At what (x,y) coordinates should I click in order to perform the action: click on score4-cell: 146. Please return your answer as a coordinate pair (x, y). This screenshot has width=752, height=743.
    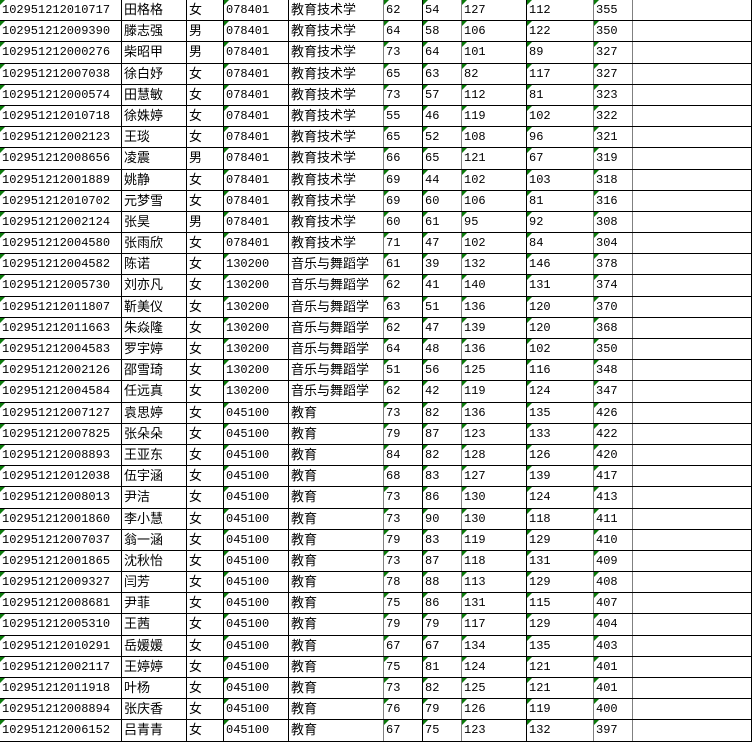
    Looking at the image, I should click on (560, 264).